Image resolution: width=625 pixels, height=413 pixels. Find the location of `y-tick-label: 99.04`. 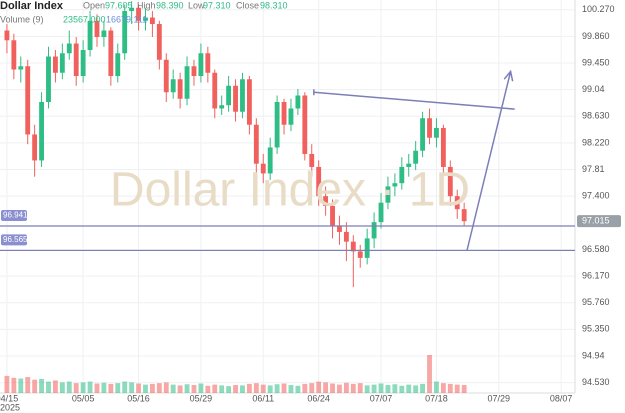

y-tick-label: 99.04 is located at coordinates (593, 89).